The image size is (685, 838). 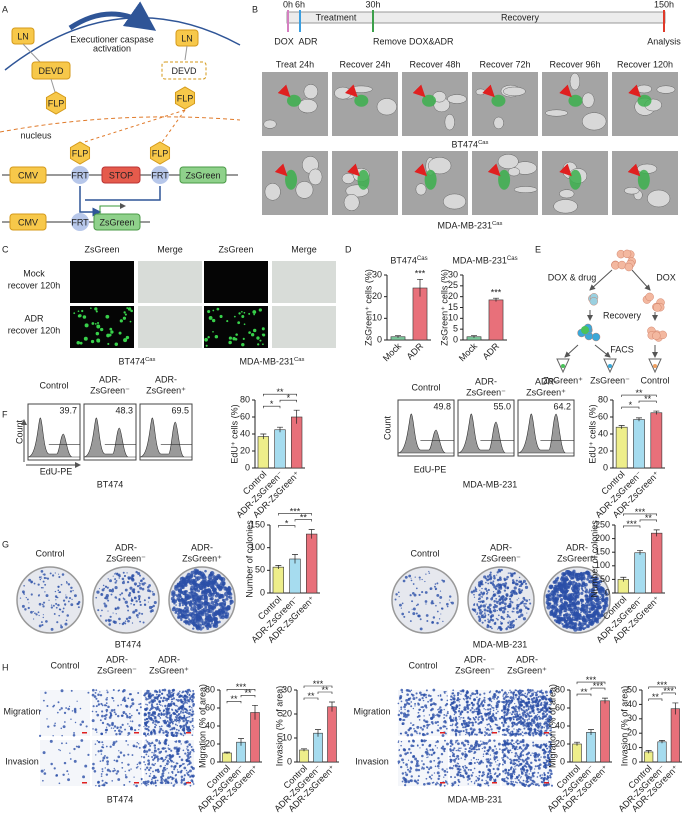 What do you see at coordinates (300, 4) in the screenshot?
I see `label: 6h` at bounding box center [300, 4].